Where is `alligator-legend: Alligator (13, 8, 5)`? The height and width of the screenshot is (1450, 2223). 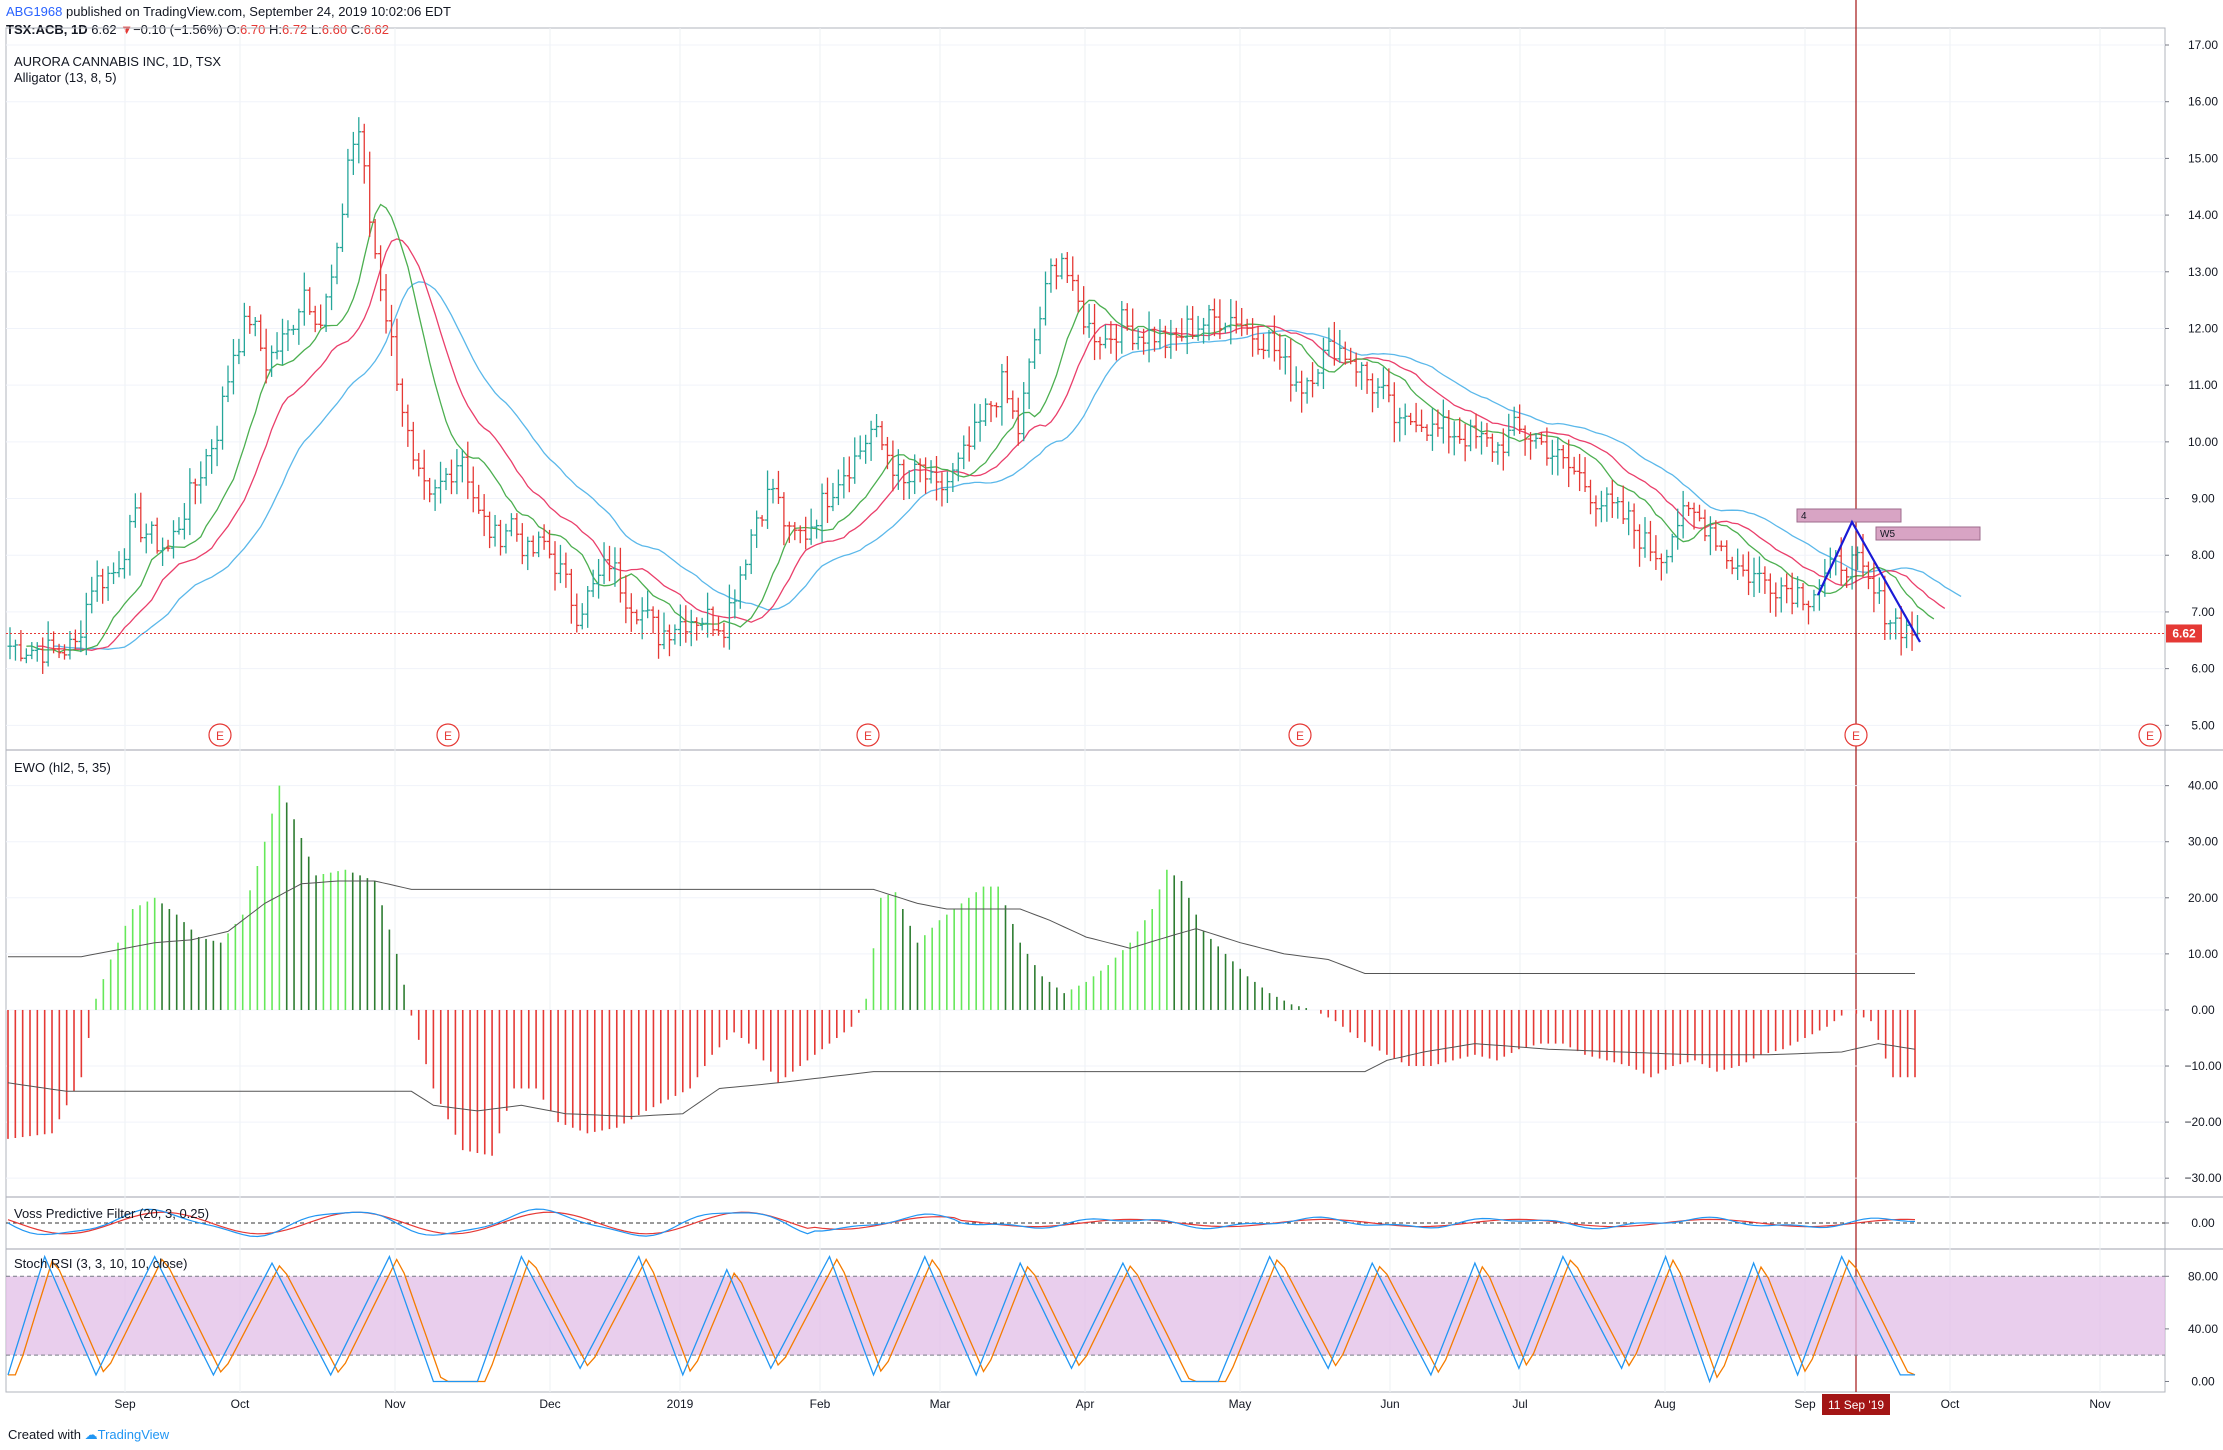 alligator-legend: Alligator (13, 8, 5) is located at coordinates (65, 77).